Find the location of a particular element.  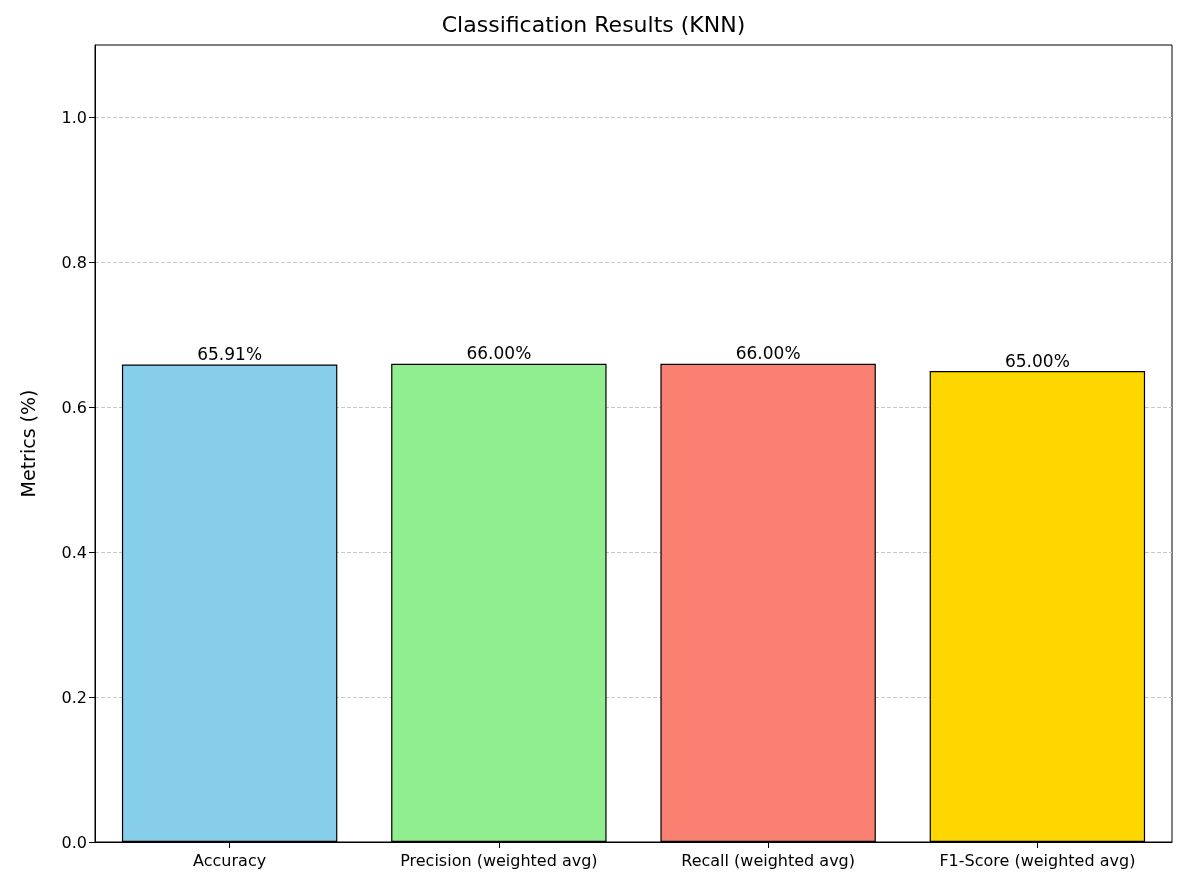

y-axis-title: Metrics (%) is located at coordinates (27, 443).